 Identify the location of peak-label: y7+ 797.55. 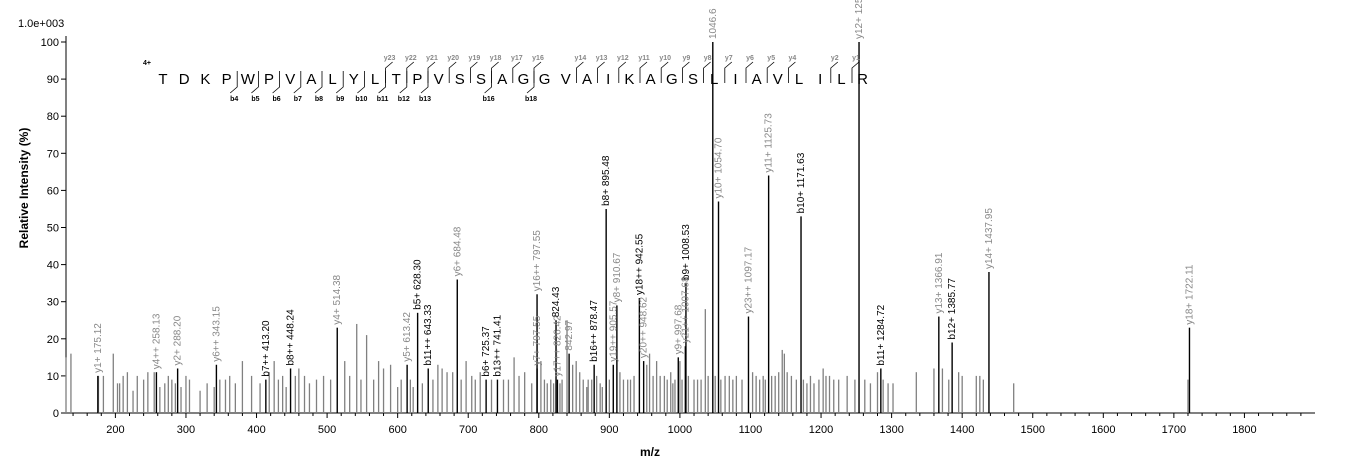
(537, 340).